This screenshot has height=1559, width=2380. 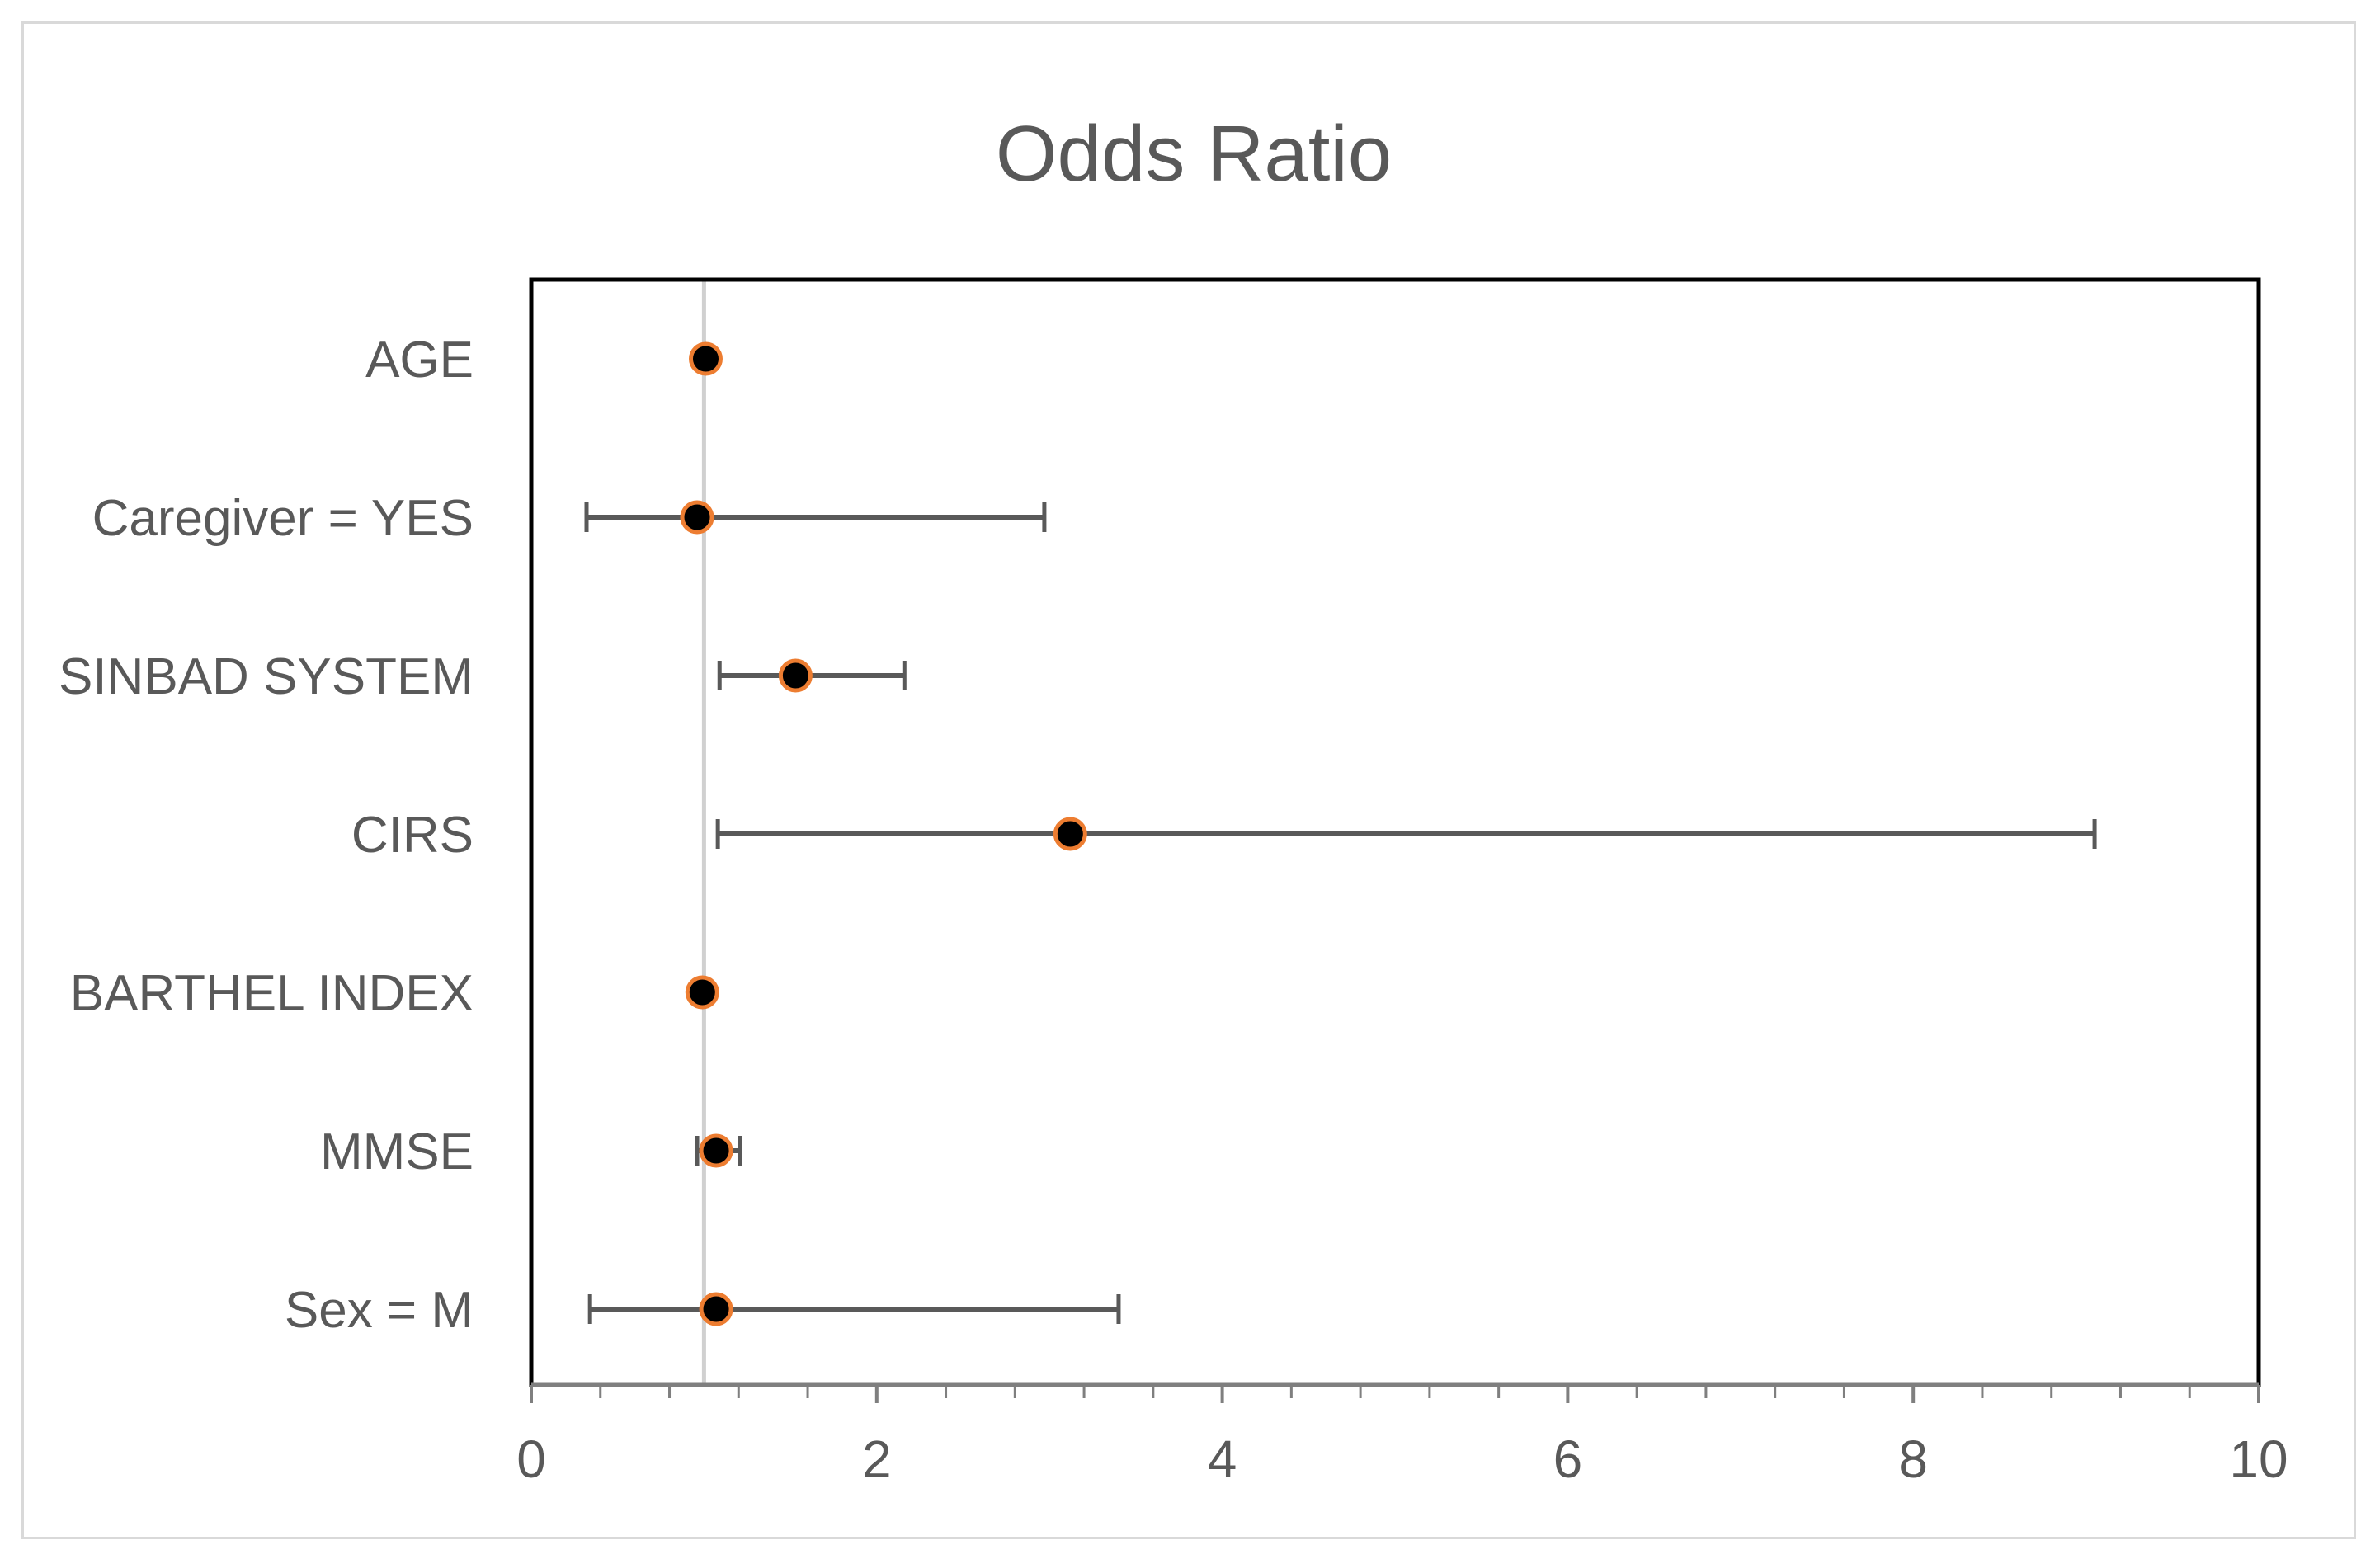 What do you see at coordinates (1913, 1459) in the screenshot?
I see `x-tick-label: 8` at bounding box center [1913, 1459].